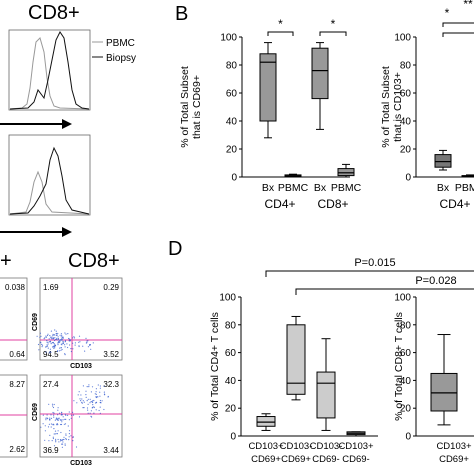  Describe the element at coordinates (49, 73) in the screenshot. I see `histogram-pbmc-curve` at that location.